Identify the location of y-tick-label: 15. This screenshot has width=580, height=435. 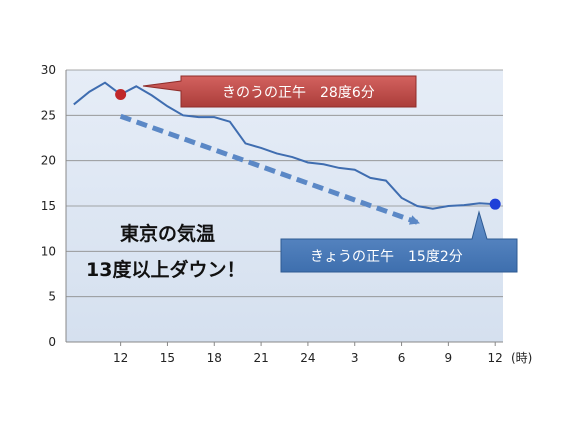
(48, 206).